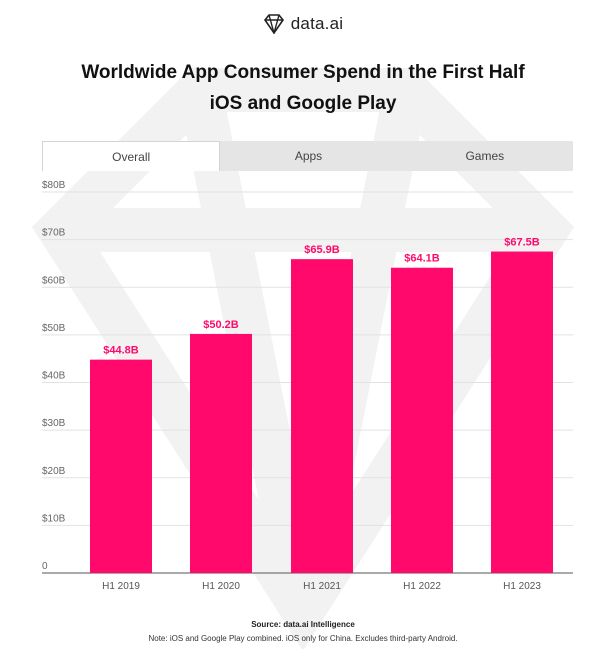  What do you see at coordinates (322, 416) in the screenshot?
I see `bar-h1-2021` at bounding box center [322, 416].